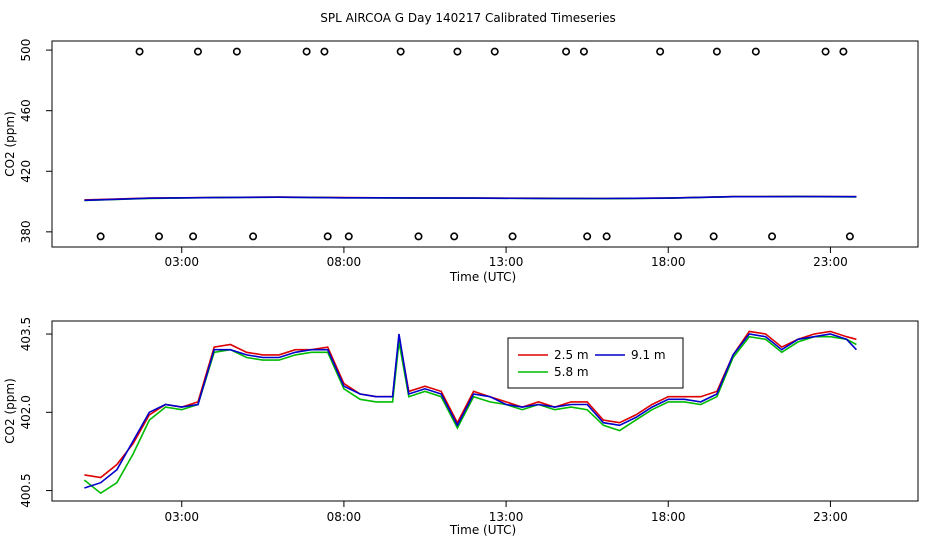  Describe the element at coordinates (26, 50) in the screenshot. I see `y-tick-label: 500` at that location.